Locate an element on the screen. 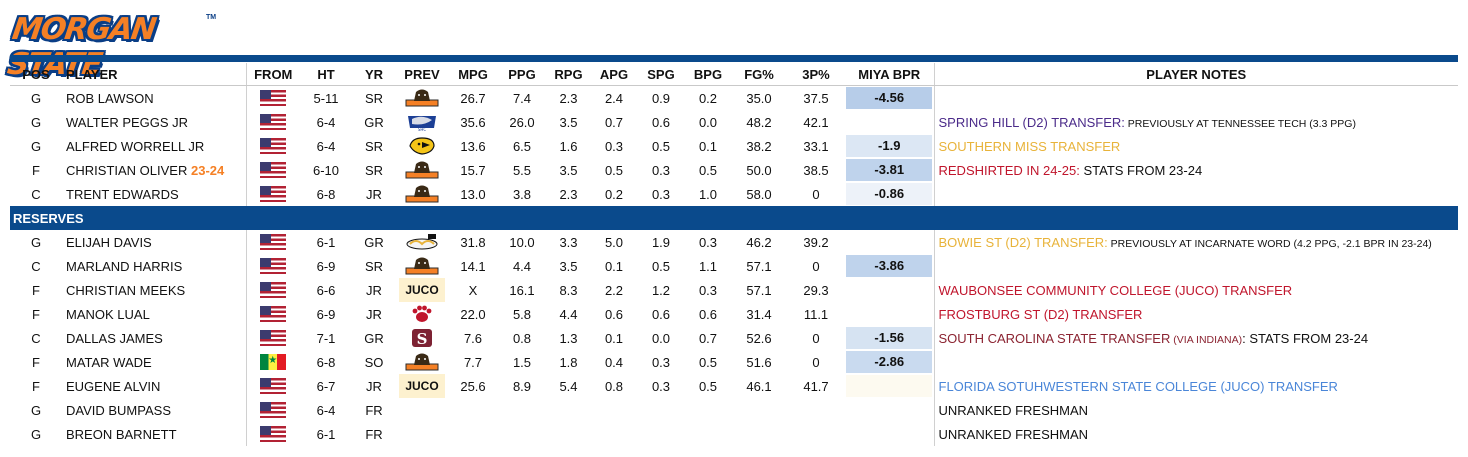  height-cell: 7-1 is located at coordinates (326, 338).